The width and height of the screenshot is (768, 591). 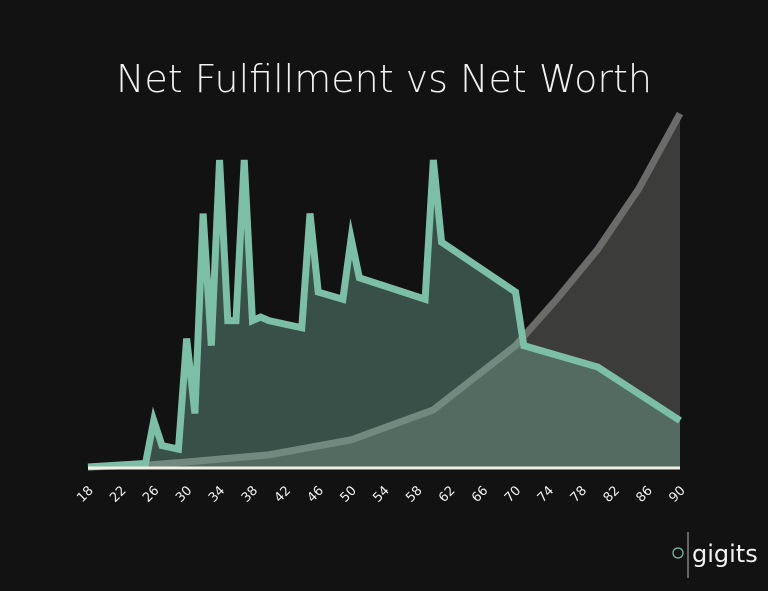 What do you see at coordinates (725, 554) in the screenshot?
I see `brand: gigits` at bounding box center [725, 554].